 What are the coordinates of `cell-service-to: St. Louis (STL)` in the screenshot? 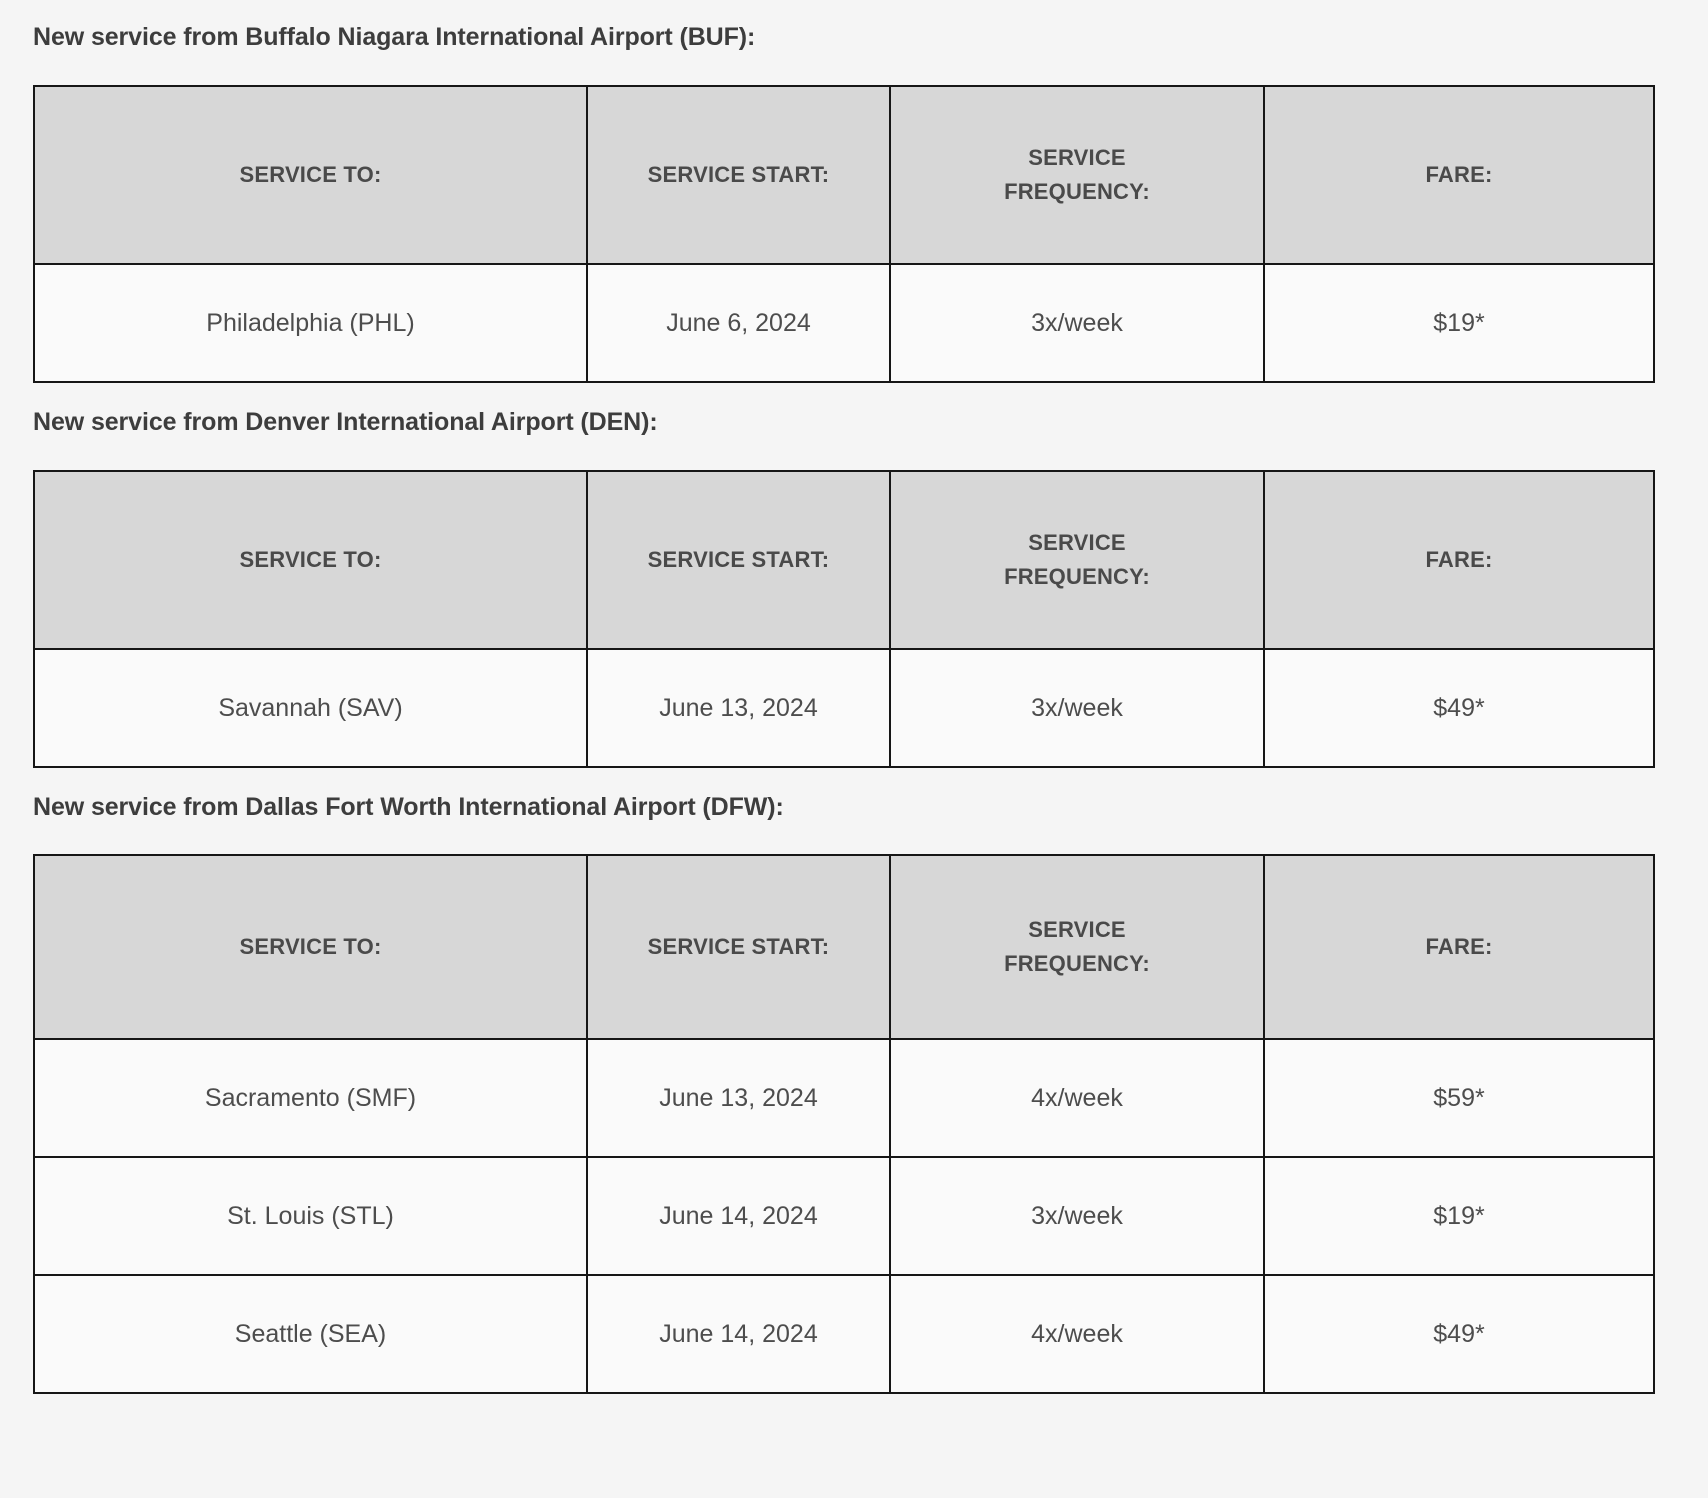 It's located at (310, 1216).